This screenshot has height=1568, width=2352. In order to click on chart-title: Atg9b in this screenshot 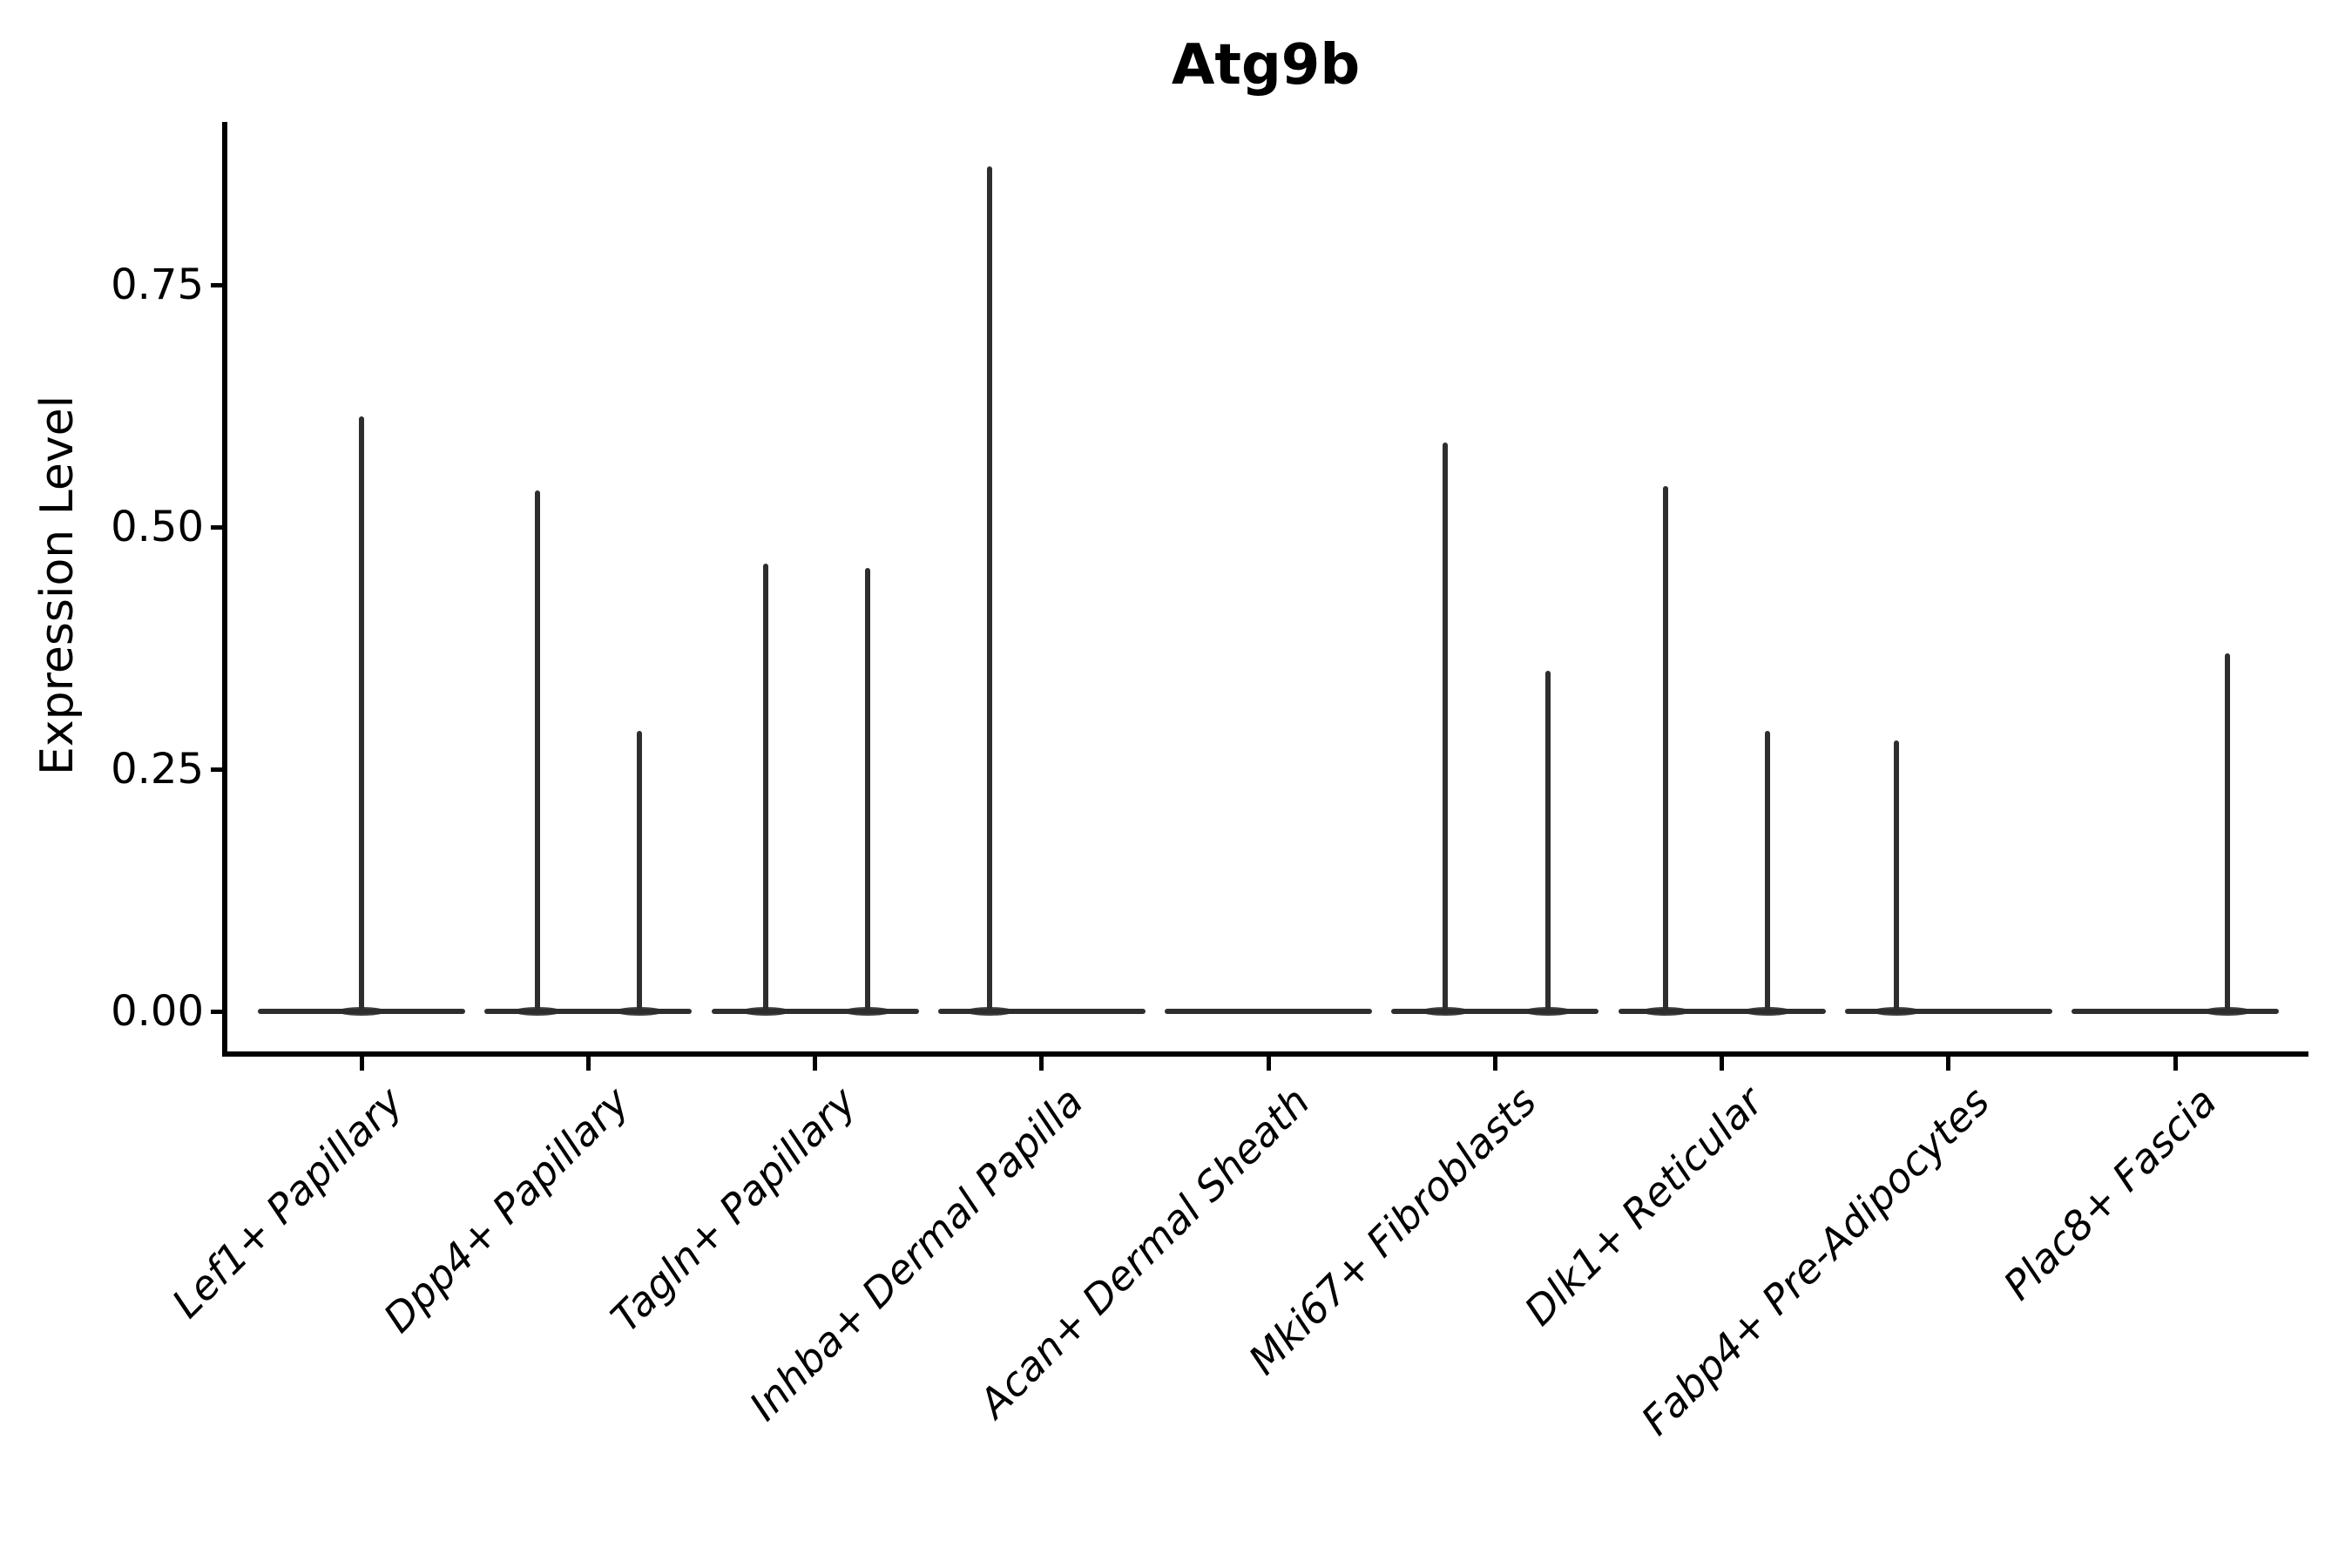, I will do `click(1266, 66)`.